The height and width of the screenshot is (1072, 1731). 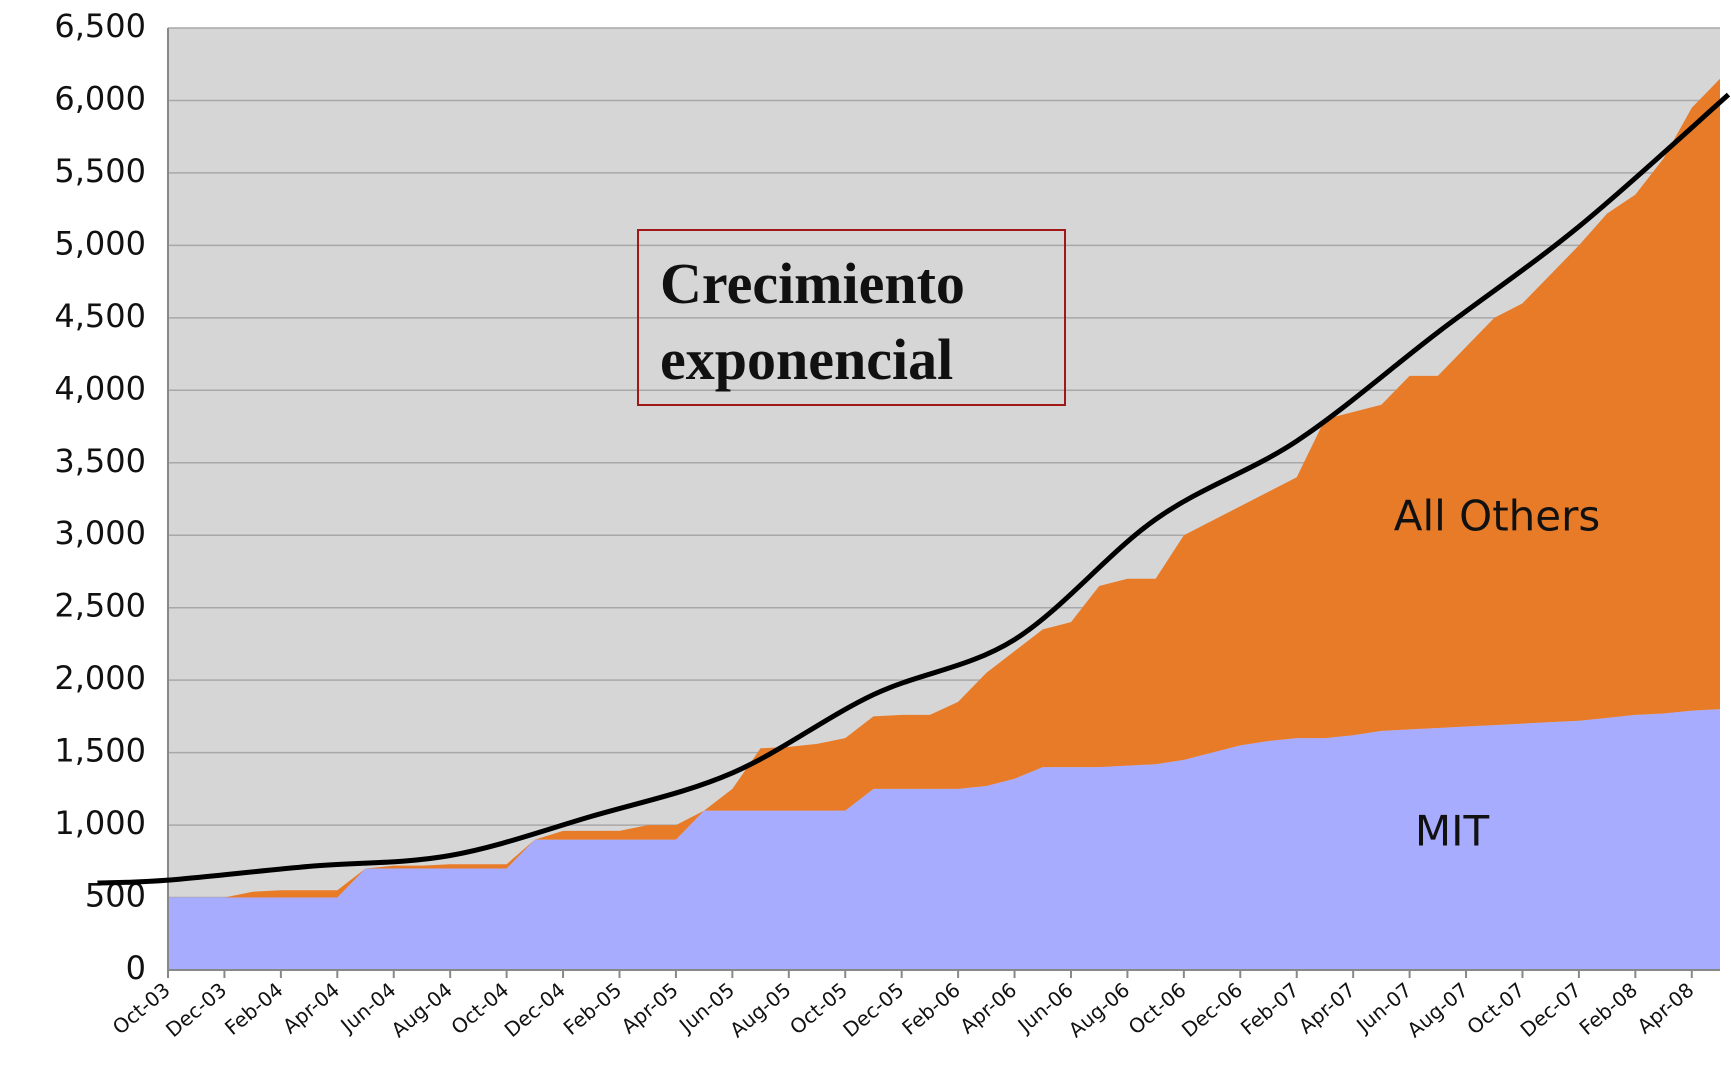 I want to click on x-tick-label: Dec-05, so click(x=873, y=1010).